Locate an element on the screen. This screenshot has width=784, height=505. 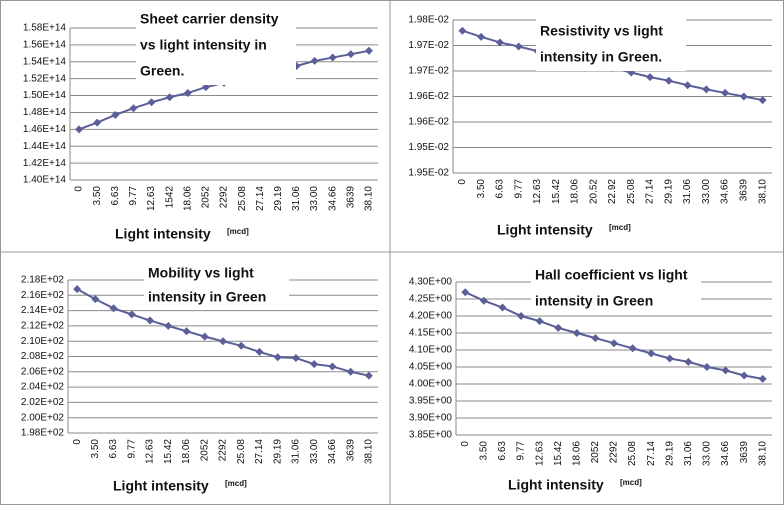
x-tick-label: 20.52 is located at coordinates (593, 191).